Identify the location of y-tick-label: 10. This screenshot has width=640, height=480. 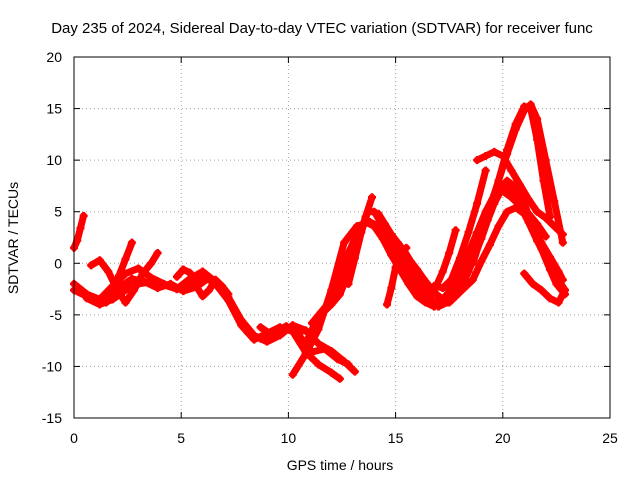
(54, 160).